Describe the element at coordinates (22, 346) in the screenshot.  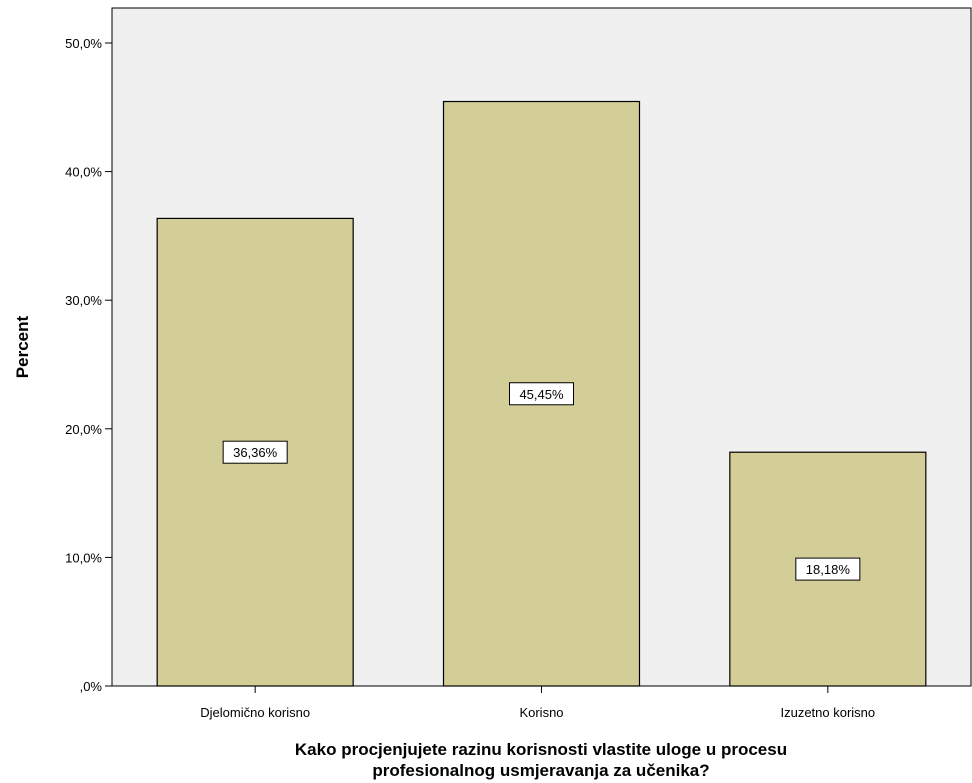
I see `y-axis-title: Percent` at that location.